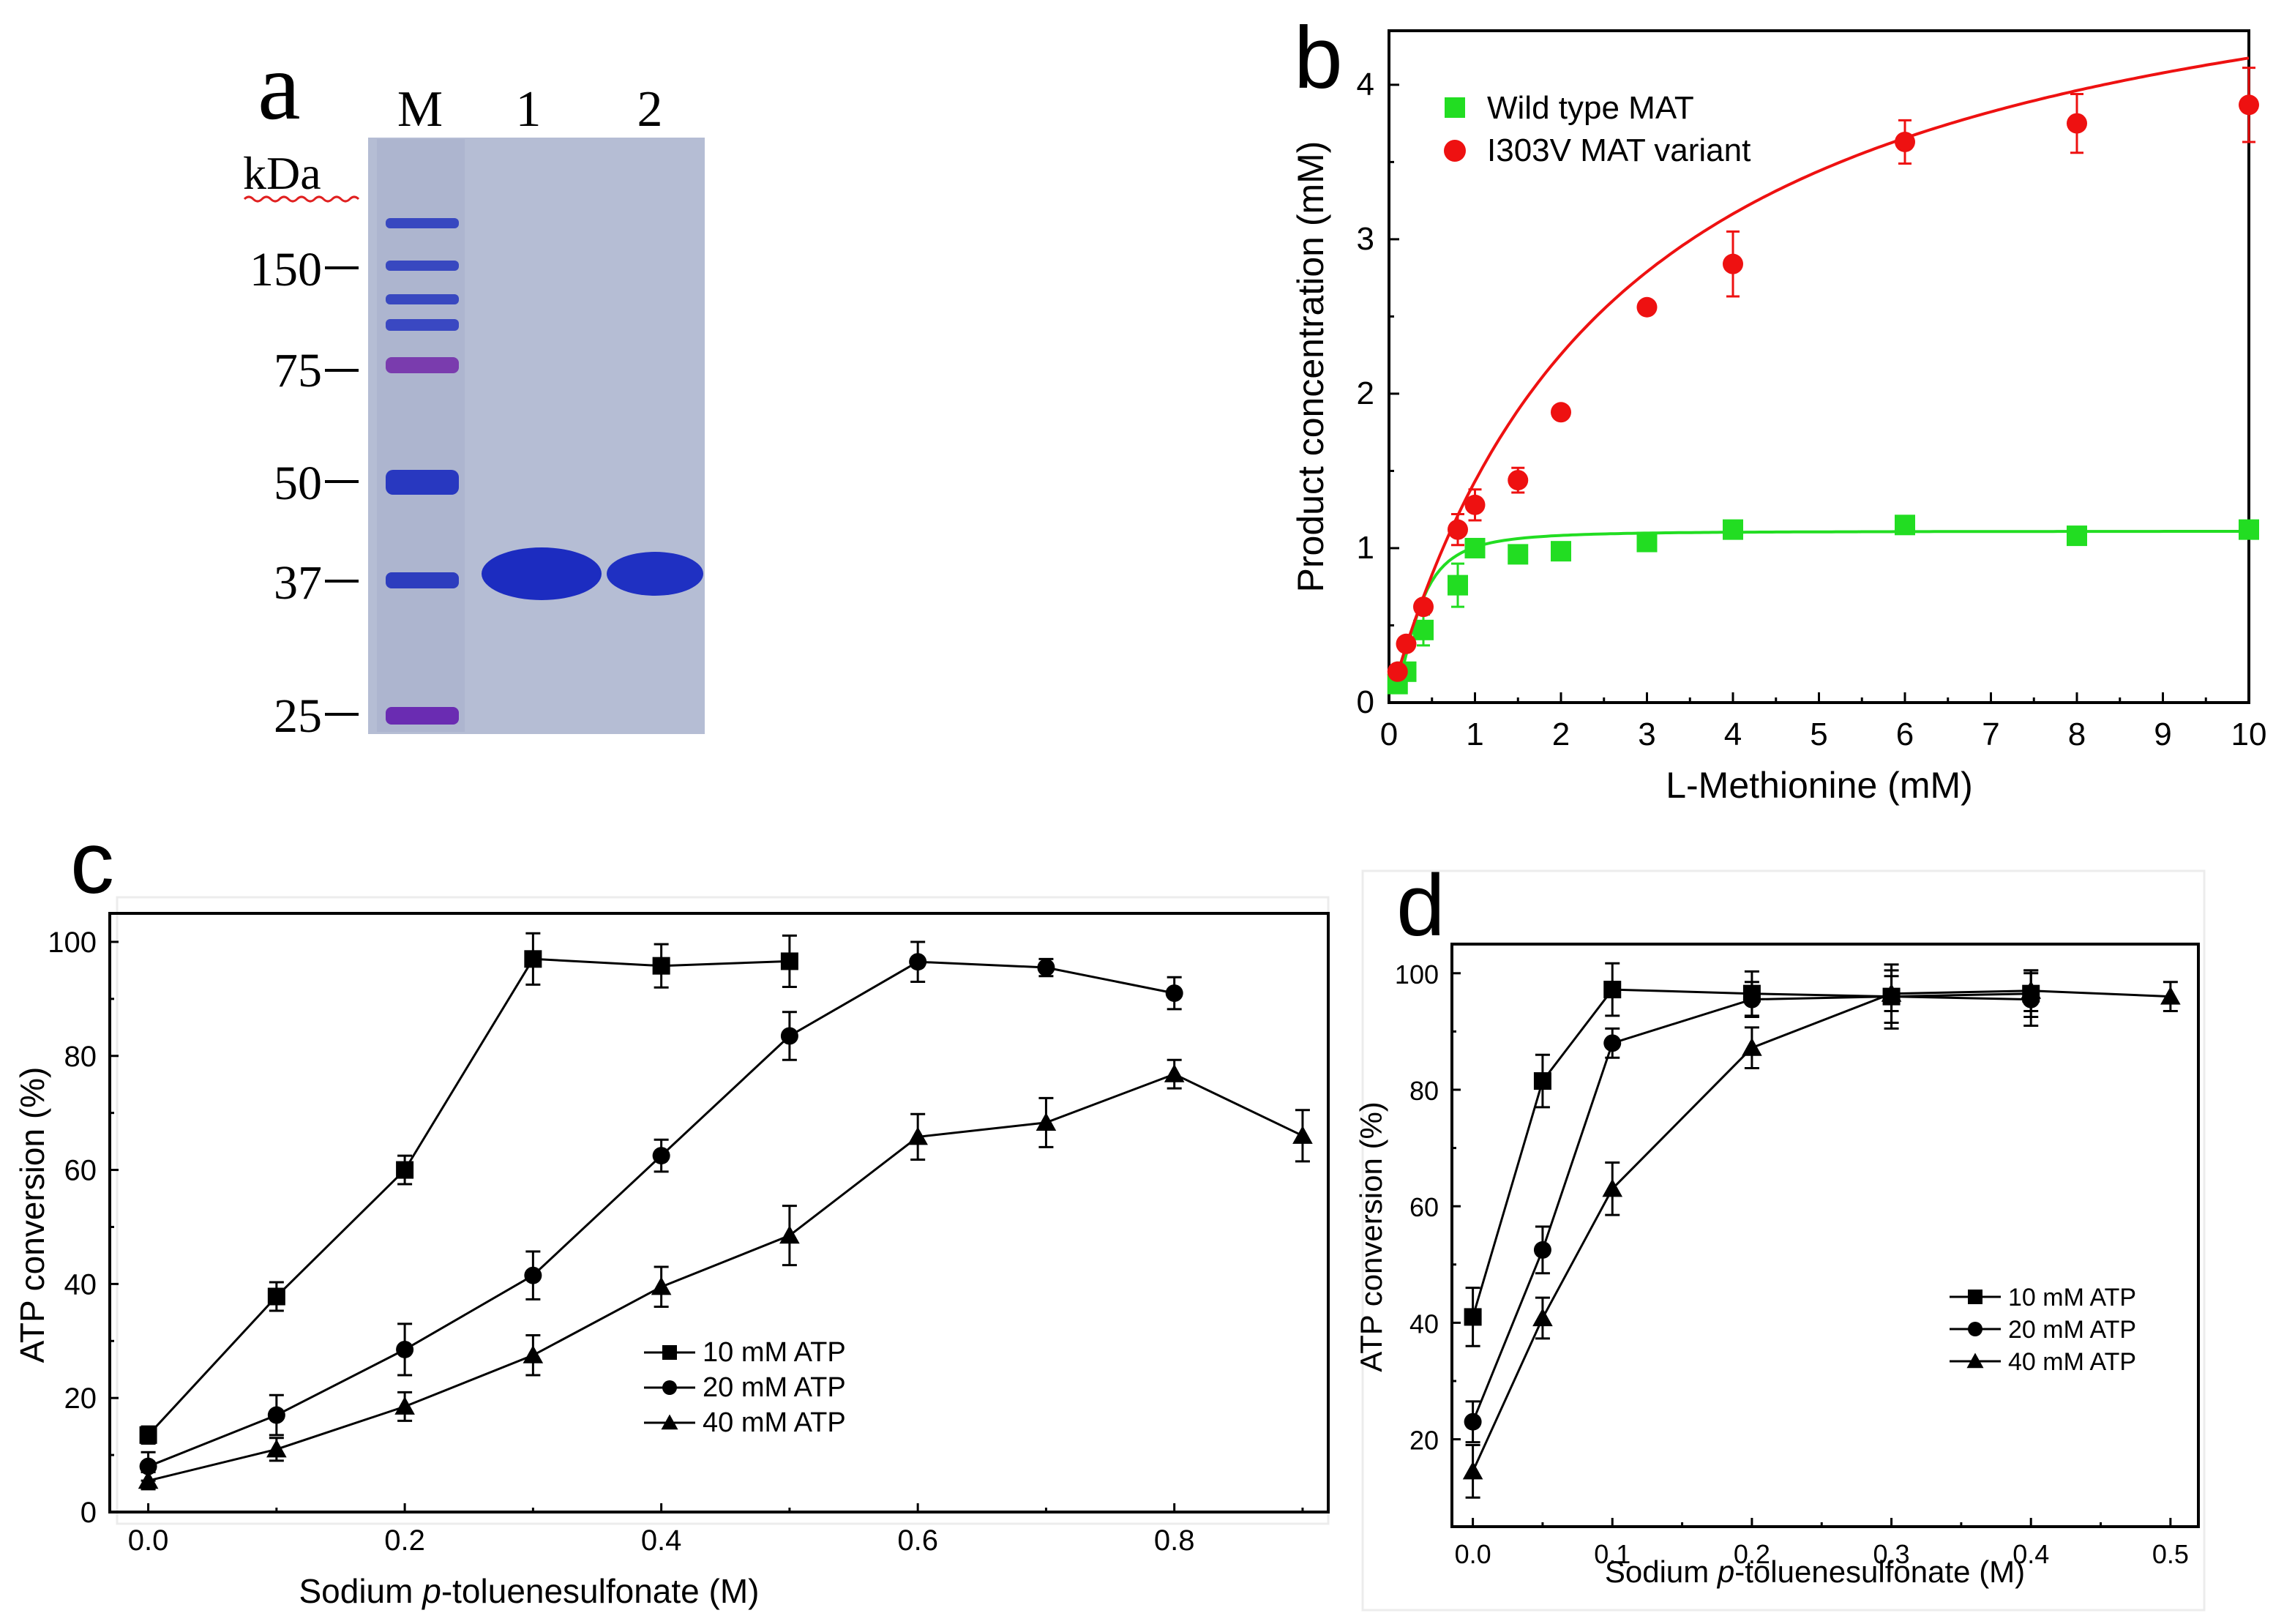 The height and width of the screenshot is (1624, 2284). What do you see at coordinates (774, 1422) in the screenshot?
I see `chart-c-legend-label: 40 mM ATP` at bounding box center [774, 1422].